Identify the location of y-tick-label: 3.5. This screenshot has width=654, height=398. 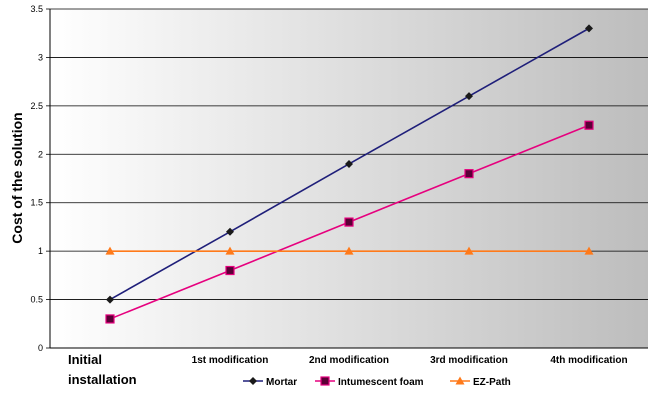
(36, 9).